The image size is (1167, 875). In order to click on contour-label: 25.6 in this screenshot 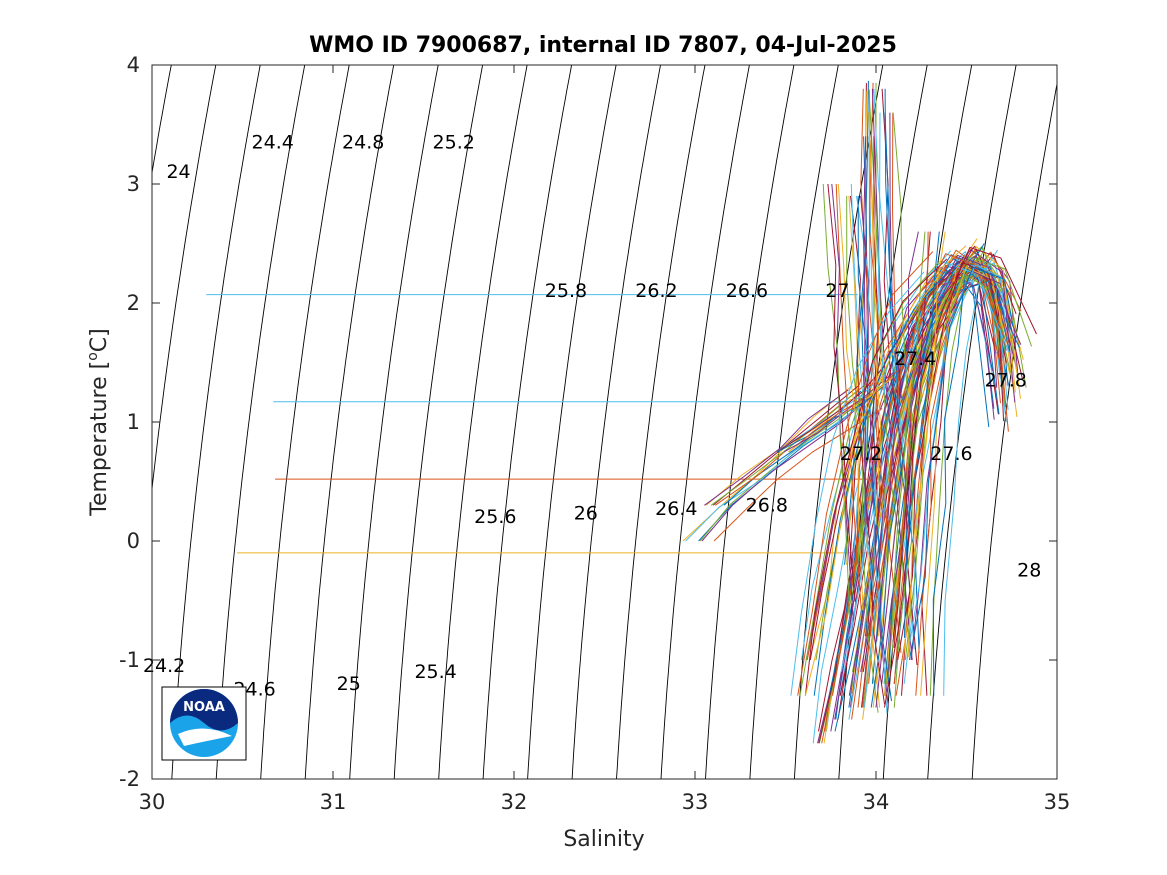, I will do `click(495, 517)`.